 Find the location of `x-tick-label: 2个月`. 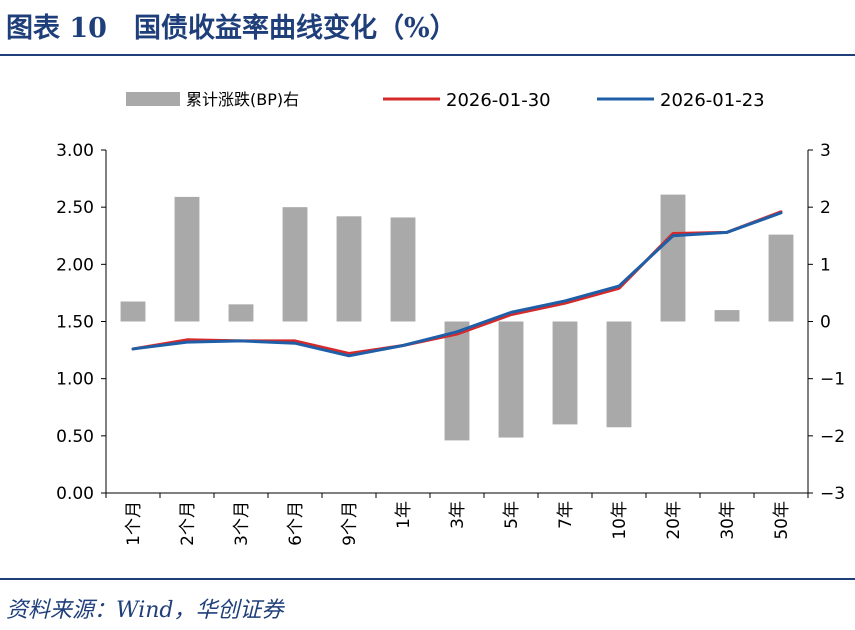

x-tick-label: 2个月 is located at coordinates (188, 523).